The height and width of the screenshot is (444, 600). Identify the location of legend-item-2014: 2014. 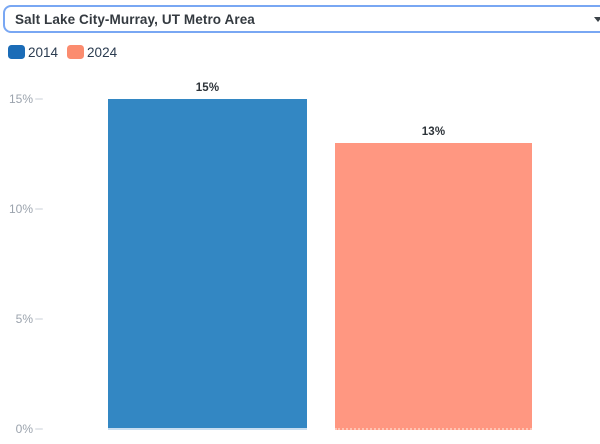
(33, 52).